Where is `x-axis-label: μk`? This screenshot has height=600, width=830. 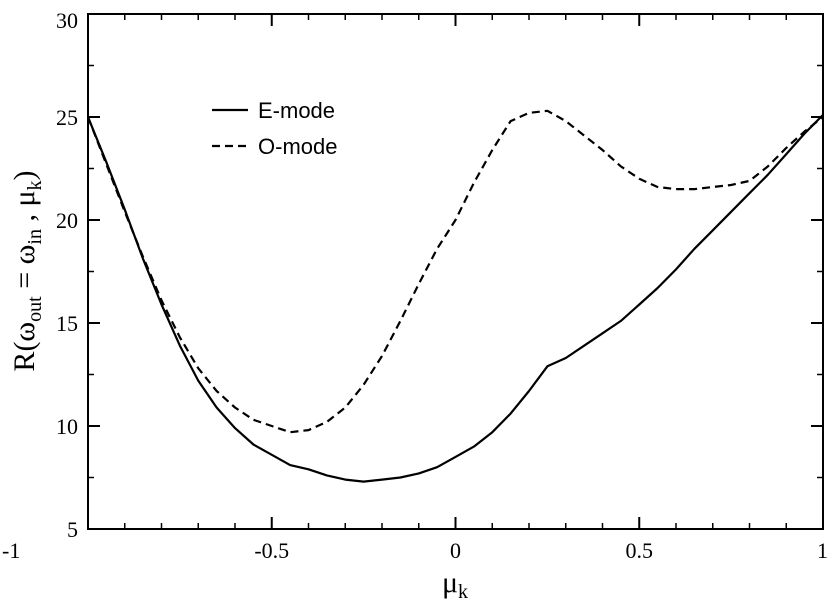
x-axis-label: μk is located at coordinates (455, 583).